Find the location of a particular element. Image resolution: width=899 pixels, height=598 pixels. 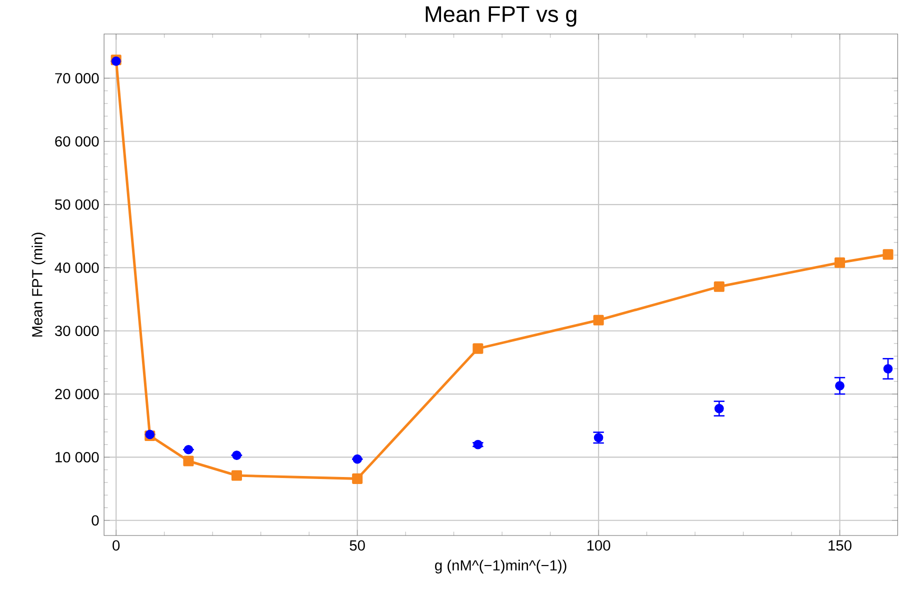

x-tick-label: 150 is located at coordinates (840, 545).